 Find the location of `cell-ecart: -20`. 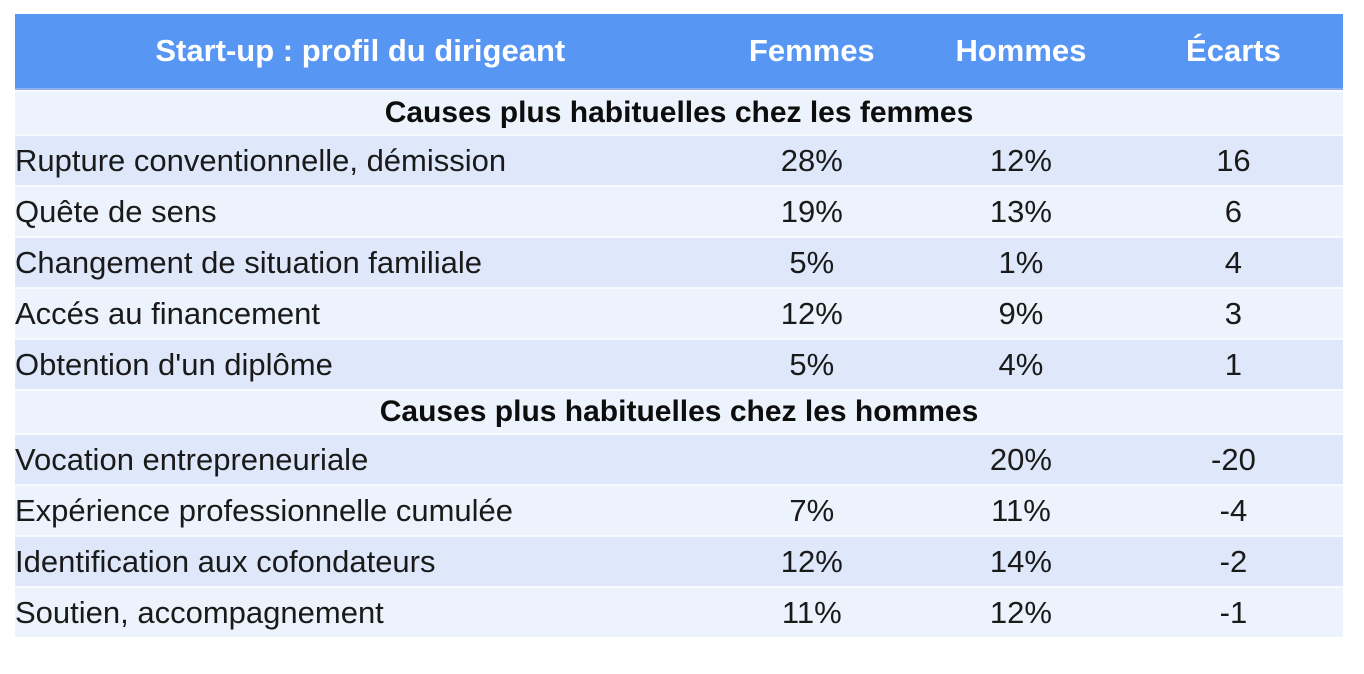

cell-ecart: -20 is located at coordinates (1233, 458).